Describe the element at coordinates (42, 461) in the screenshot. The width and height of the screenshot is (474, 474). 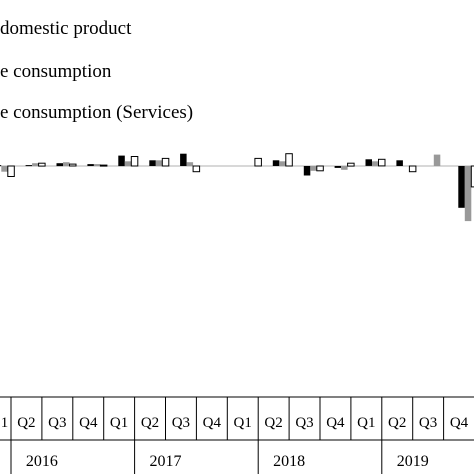
I see `year-label: 2016` at that location.